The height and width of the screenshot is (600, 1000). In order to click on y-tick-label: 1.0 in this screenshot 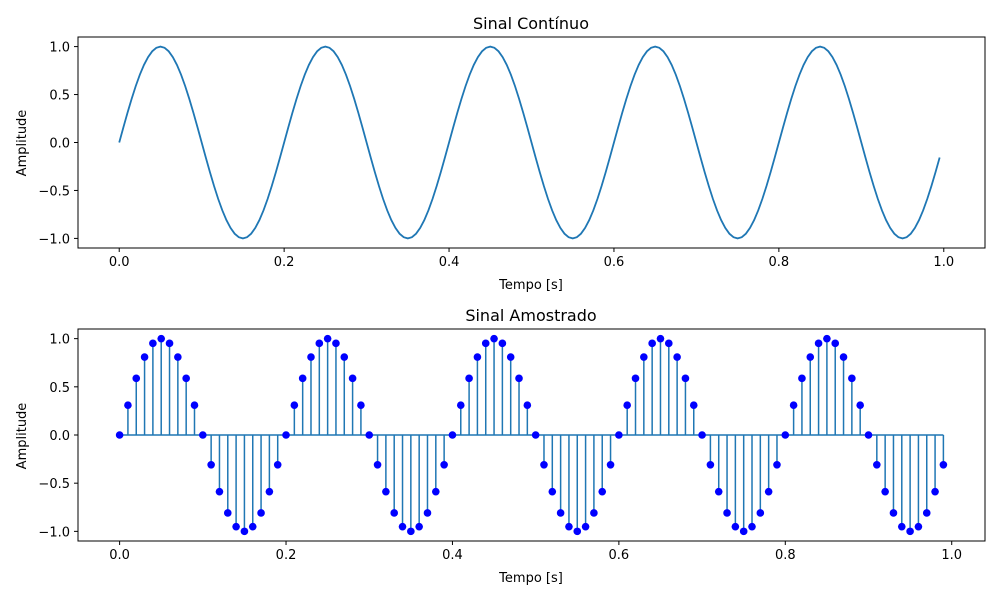, I will do `click(59, 340)`.